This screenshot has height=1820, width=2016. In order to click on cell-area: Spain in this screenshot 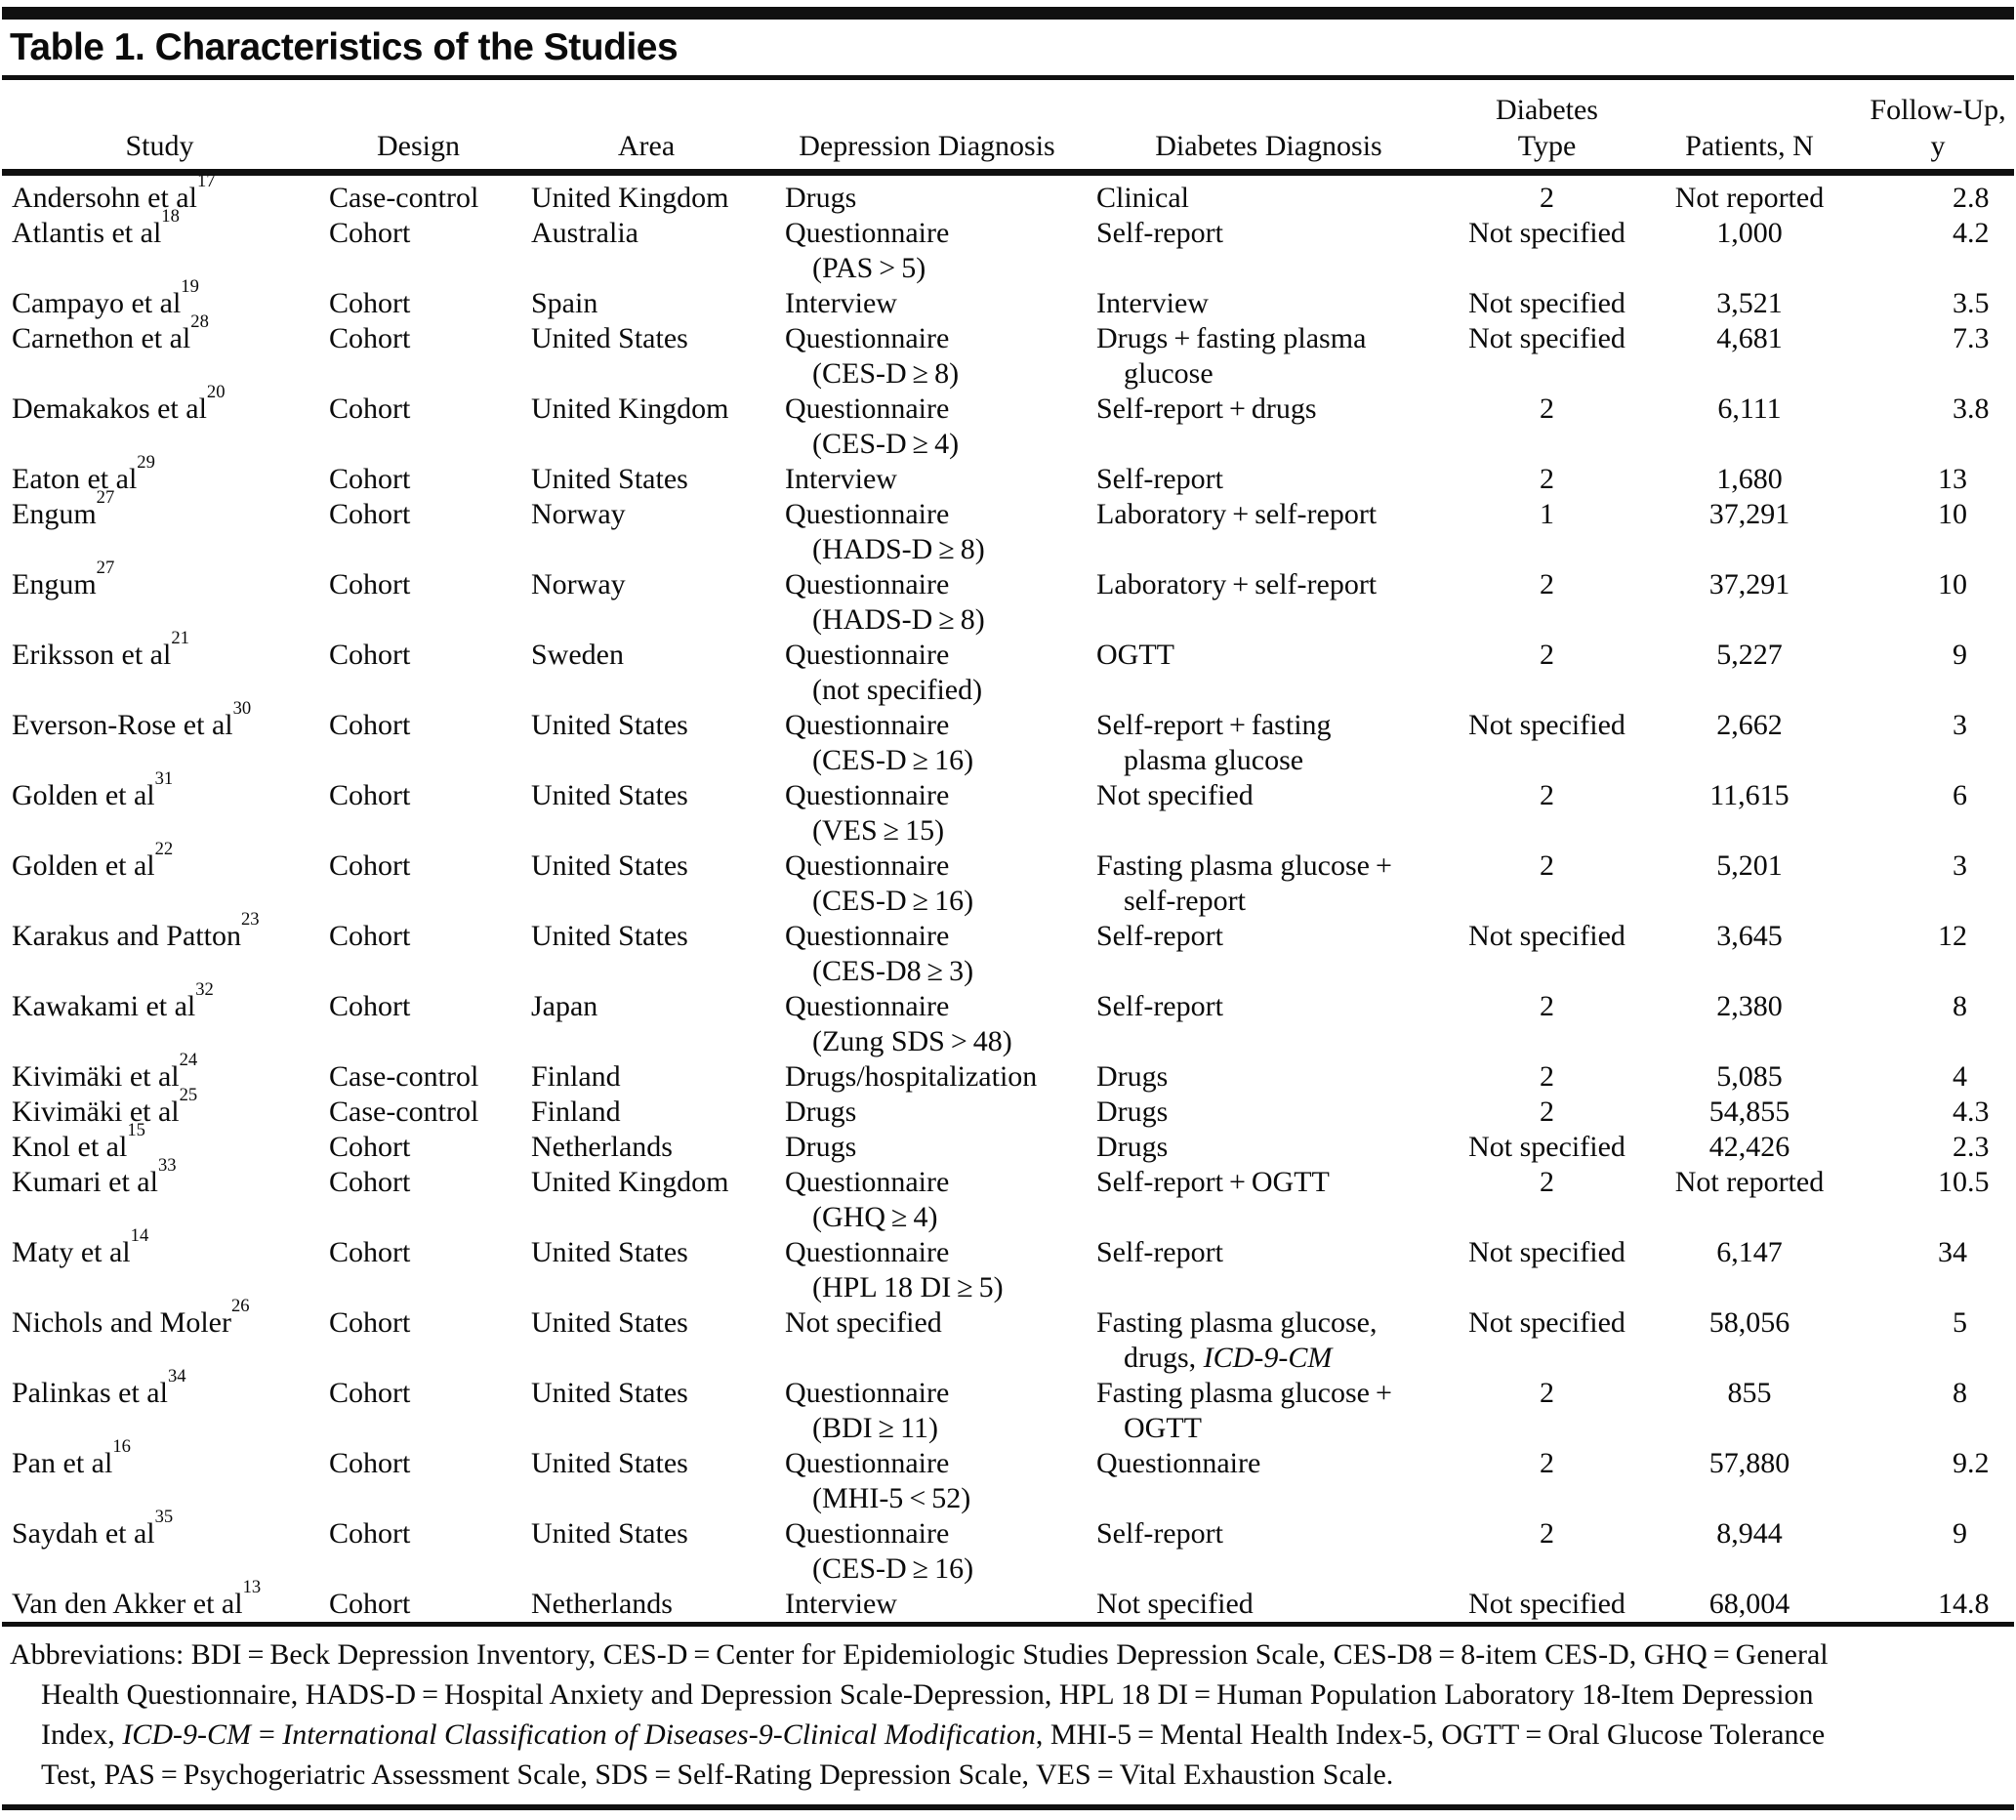, I will do `click(564, 303)`.